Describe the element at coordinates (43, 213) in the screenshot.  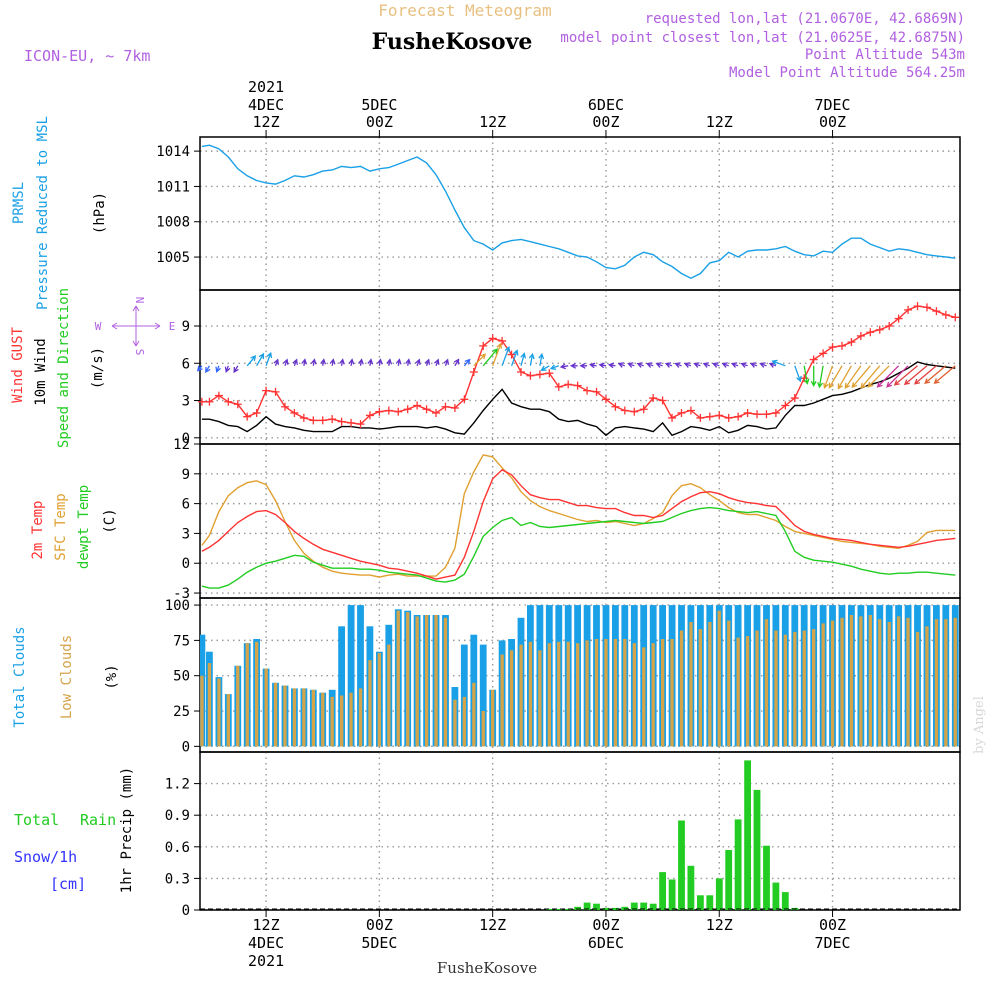
I see `pressure-label-long: Pressure Reduced to MSL` at that location.